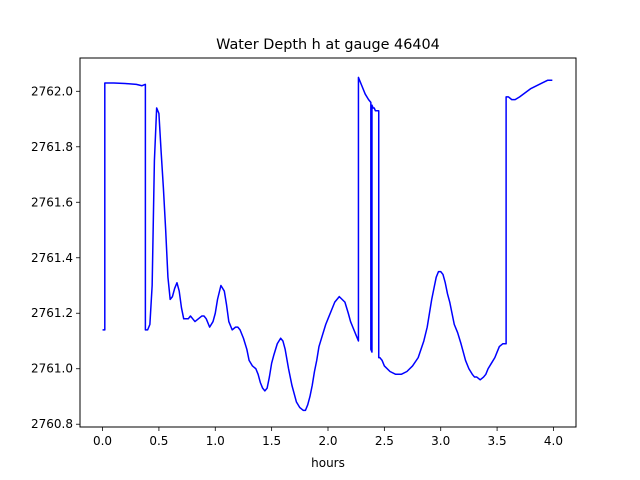 This screenshot has height=480, width=640. I want to click on y-tick-label: 2761.4, so click(52, 258).